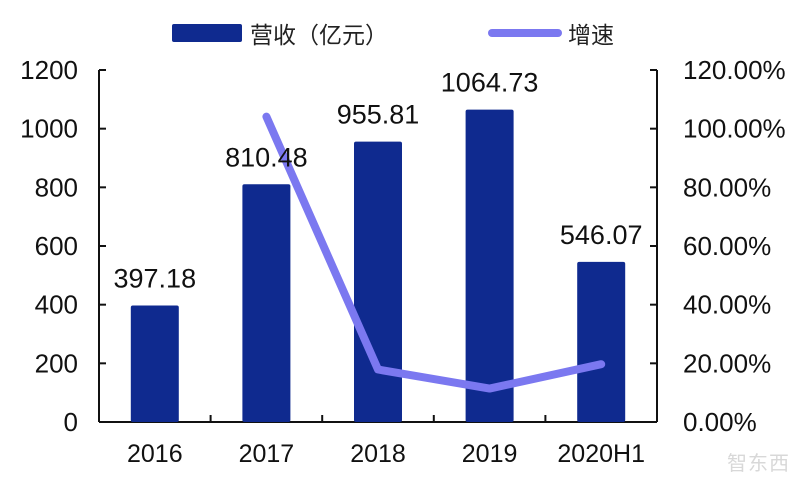  I want to click on line-swatch-icon, so click(525, 33).